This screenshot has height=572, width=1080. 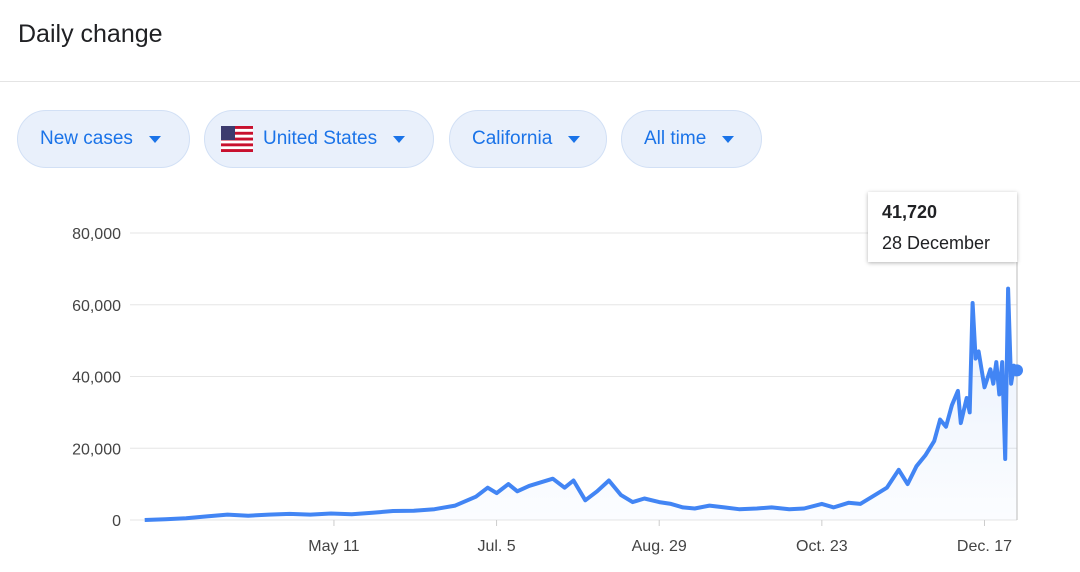 I want to click on page-title: Daily change, so click(x=90, y=34).